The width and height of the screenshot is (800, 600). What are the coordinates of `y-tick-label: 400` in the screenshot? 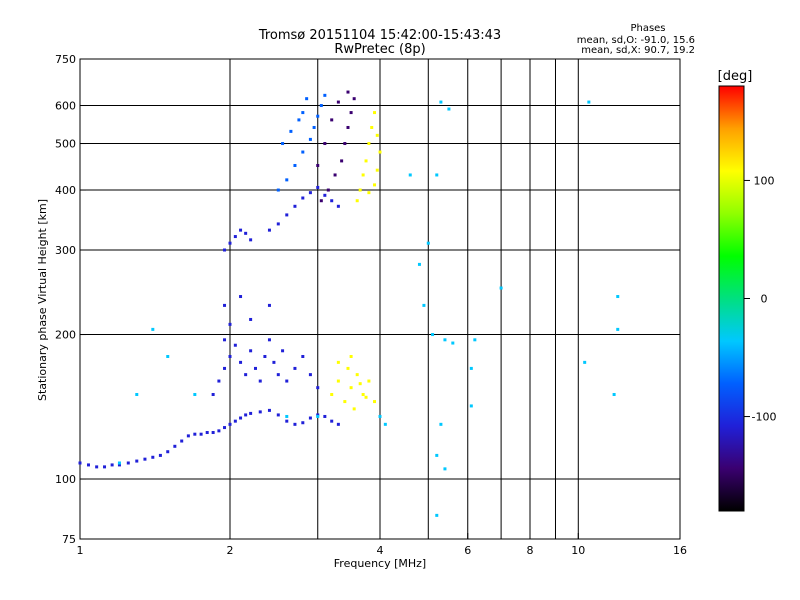 It's located at (65, 190).